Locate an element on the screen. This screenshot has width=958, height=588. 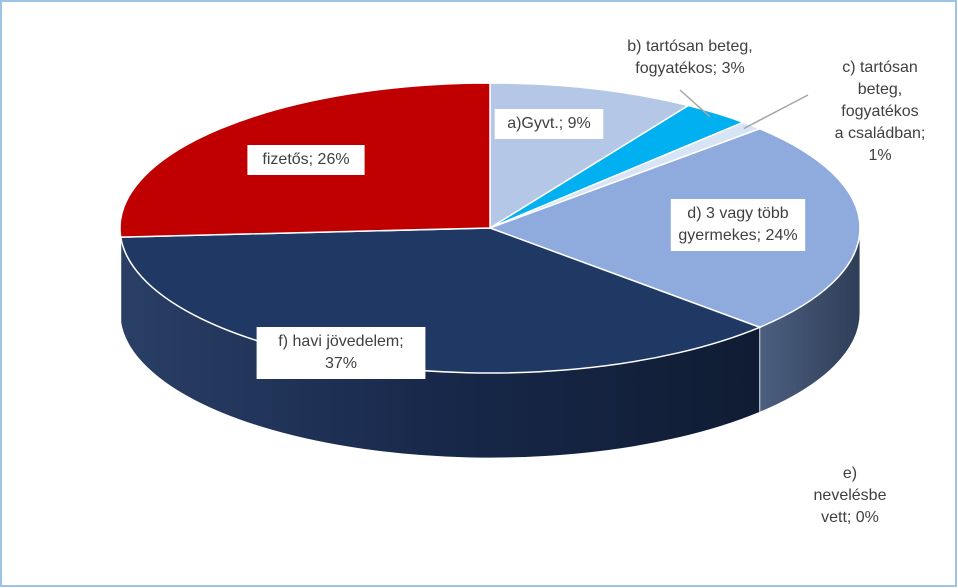
label-g-box is located at coordinates (306, 160).